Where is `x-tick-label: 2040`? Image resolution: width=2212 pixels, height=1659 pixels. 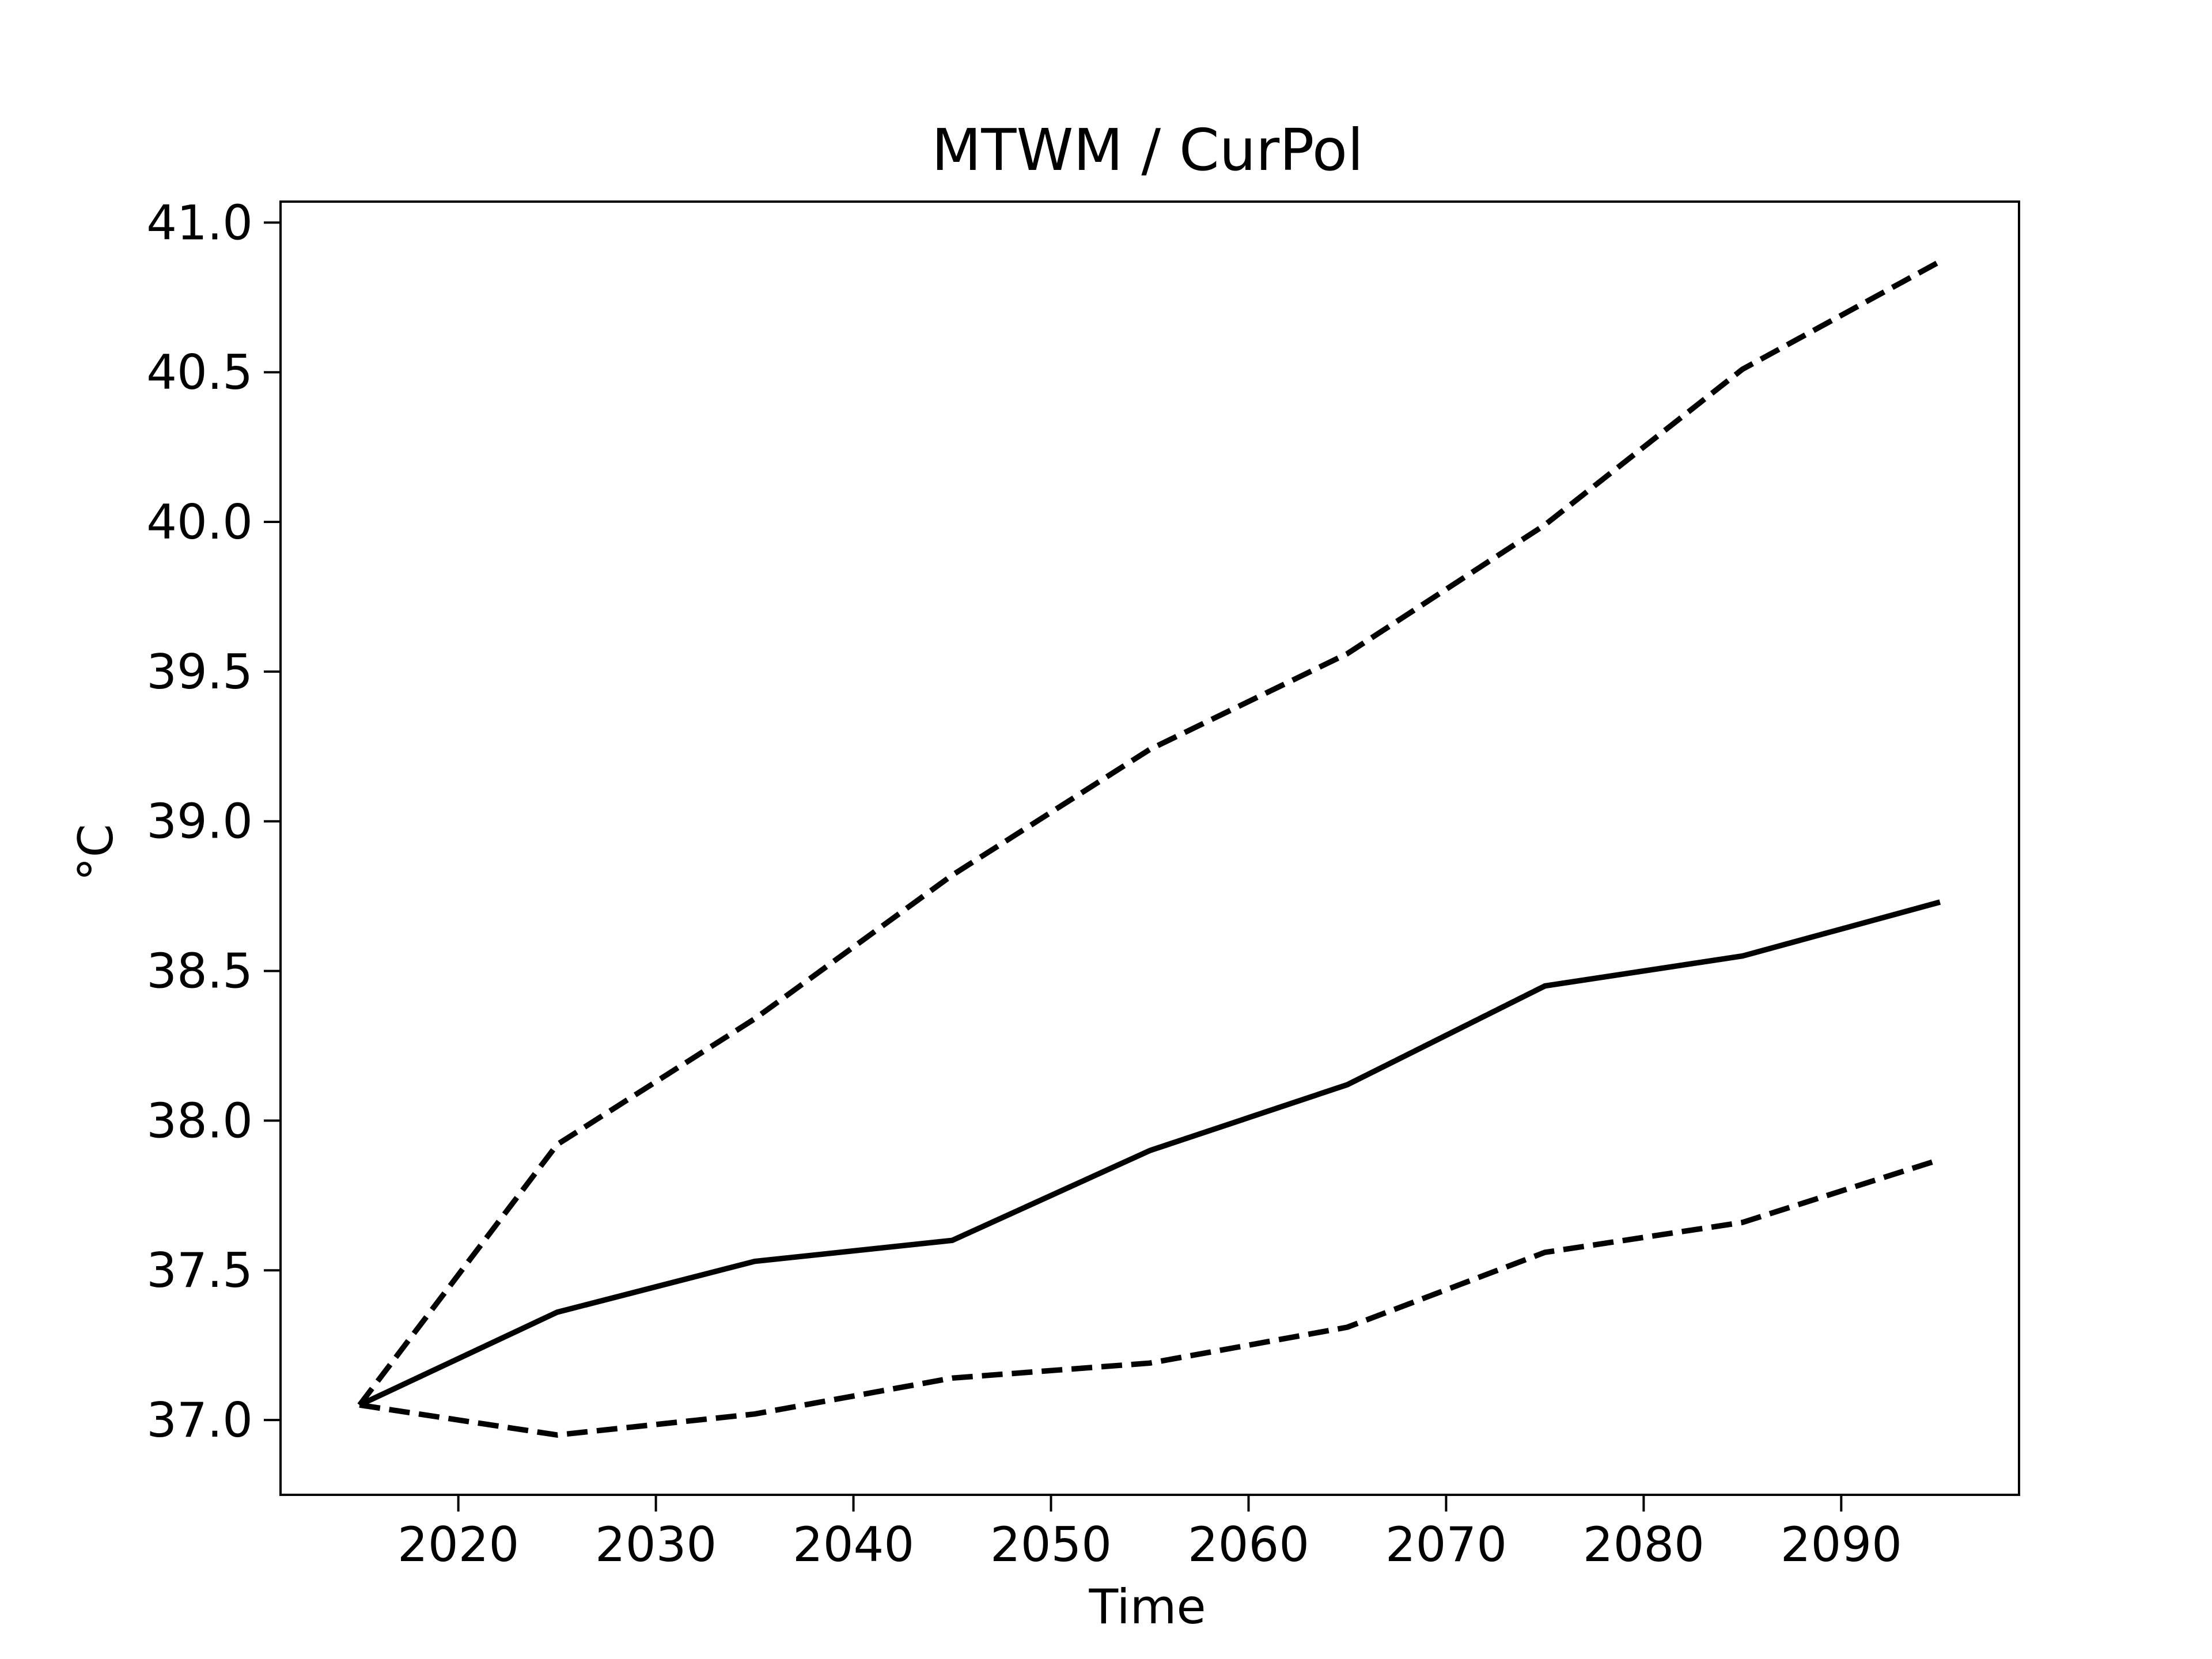 x-tick-label: 2040 is located at coordinates (853, 1545).